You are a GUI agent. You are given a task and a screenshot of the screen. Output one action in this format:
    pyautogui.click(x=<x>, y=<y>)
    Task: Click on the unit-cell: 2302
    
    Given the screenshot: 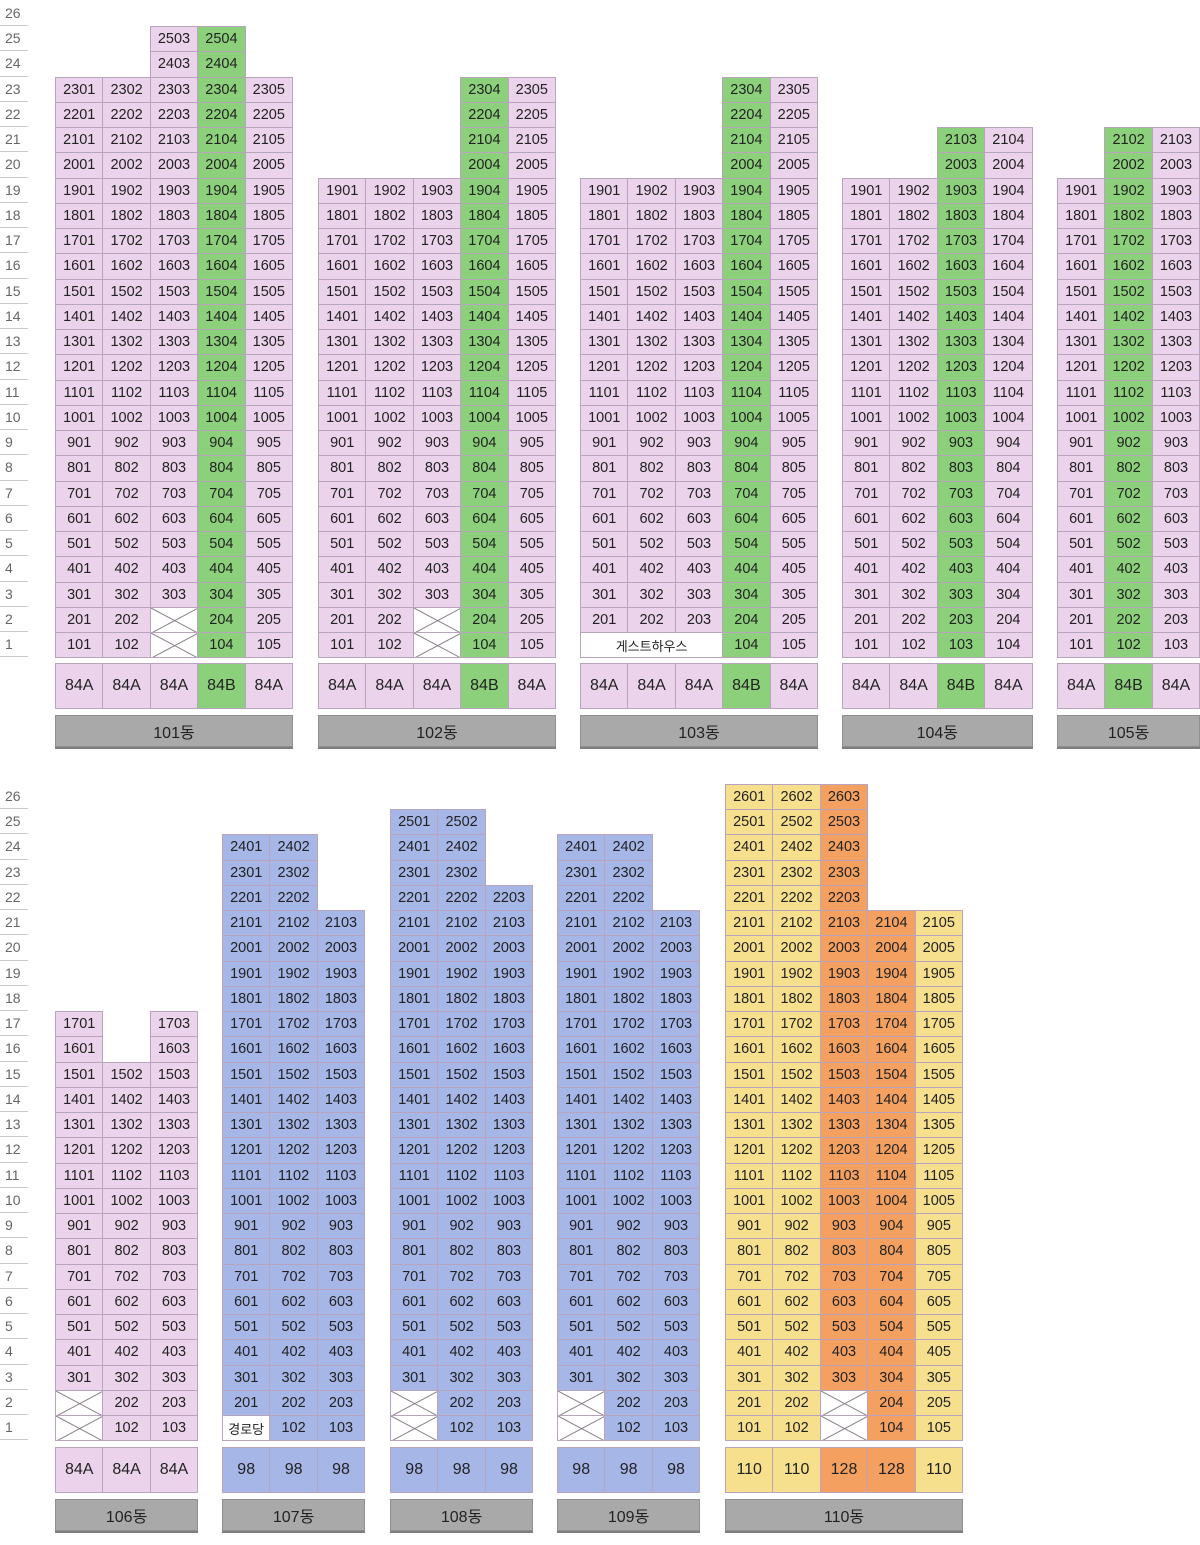 What is the action you would take?
    pyautogui.click(x=293, y=872)
    